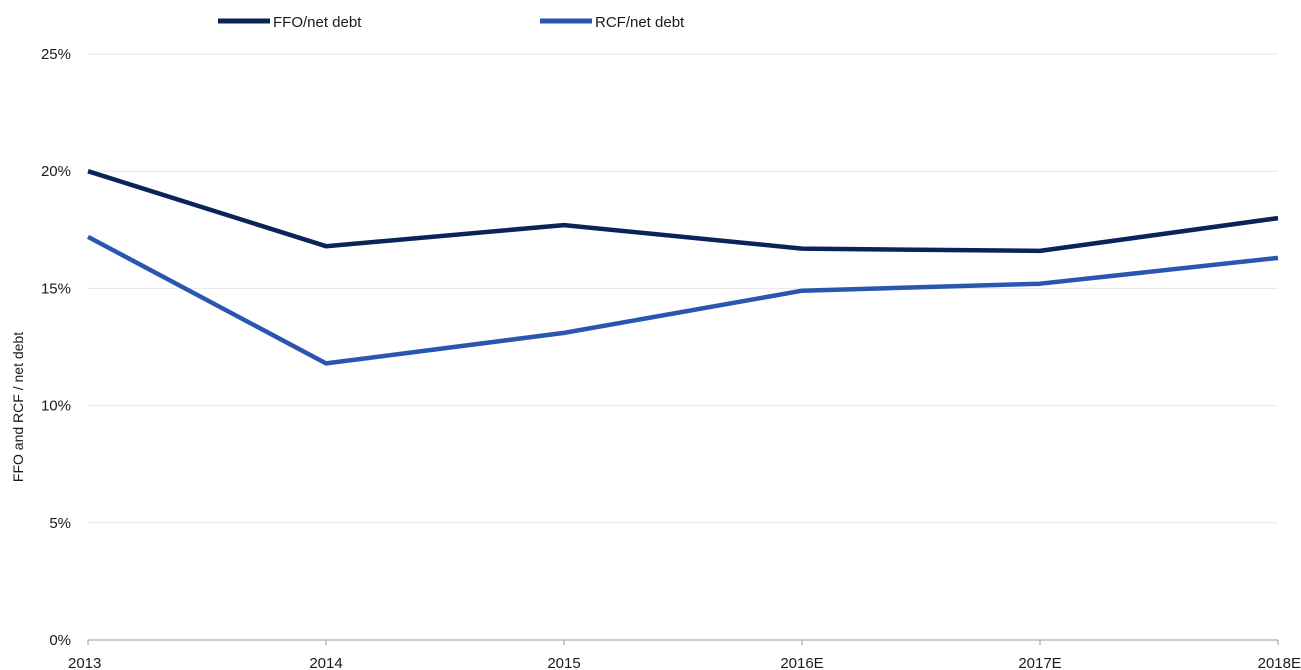 This screenshot has width=1301, height=670. I want to click on x-axis-ticks: 2013 2014 2015 2016E 2017E 2018E, so click(684, 655).